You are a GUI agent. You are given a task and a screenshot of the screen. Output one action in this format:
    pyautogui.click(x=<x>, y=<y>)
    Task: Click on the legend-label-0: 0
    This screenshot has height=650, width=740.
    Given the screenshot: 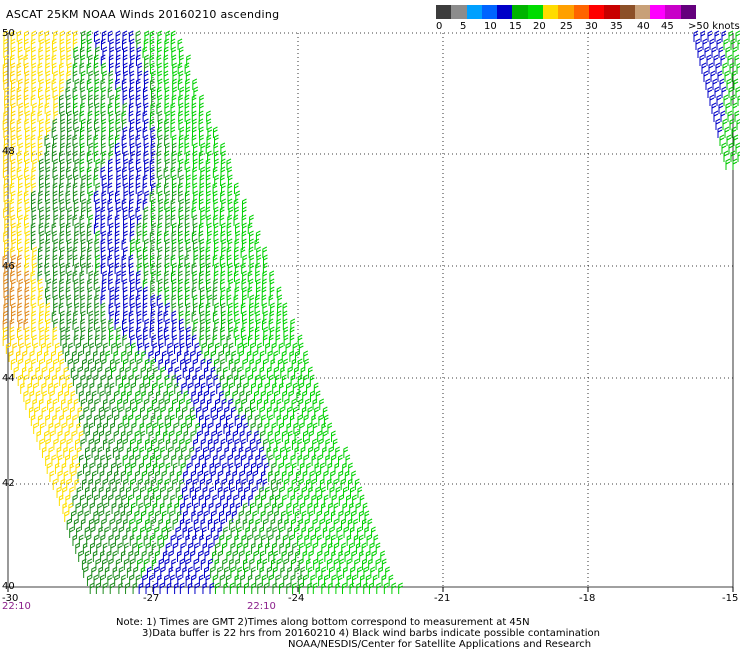 What is the action you would take?
    pyautogui.click(x=439, y=26)
    